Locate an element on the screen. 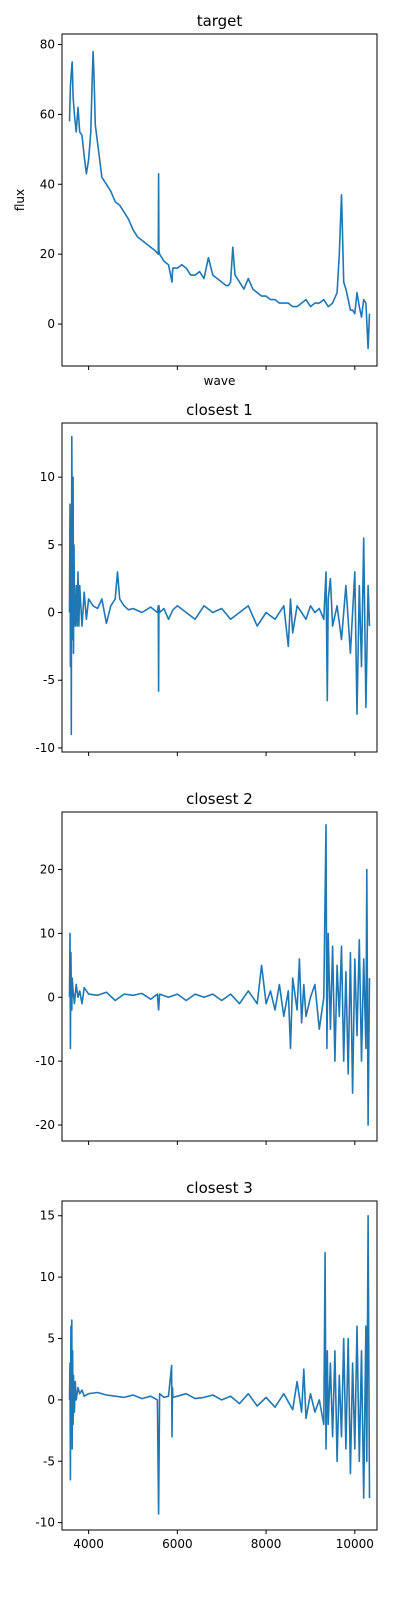  subplot-title: target is located at coordinates (220, 21).